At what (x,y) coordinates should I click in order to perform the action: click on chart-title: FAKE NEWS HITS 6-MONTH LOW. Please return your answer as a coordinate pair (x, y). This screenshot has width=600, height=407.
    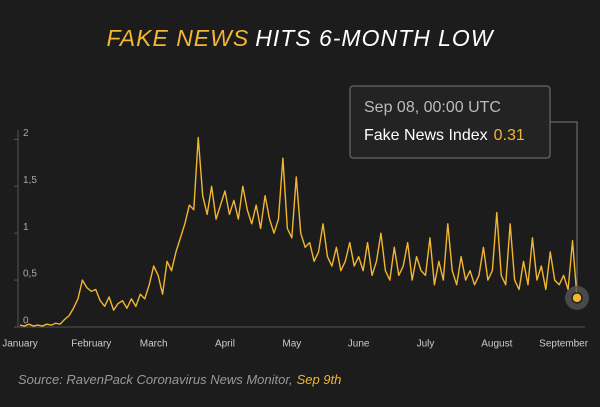
    Looking at the image, I should click on (300, 38).